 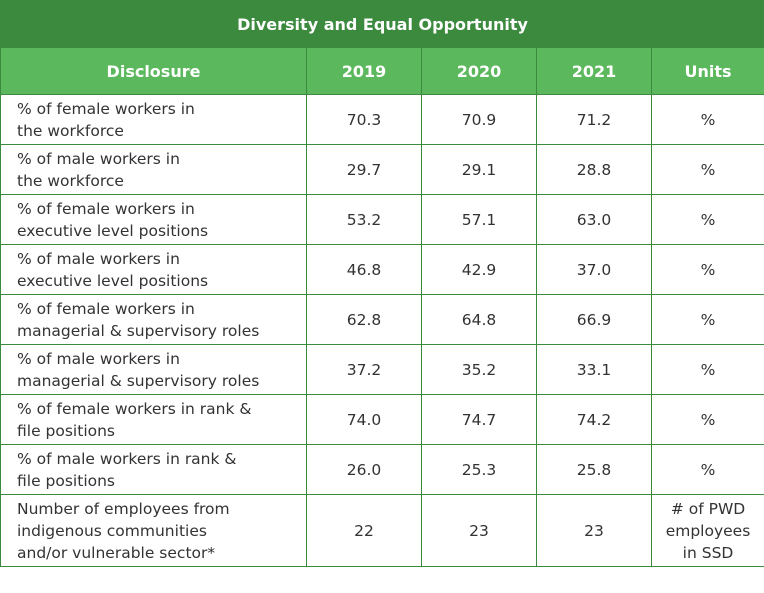 I want to click on header-2020: 2020, so click(x=479, y=71).